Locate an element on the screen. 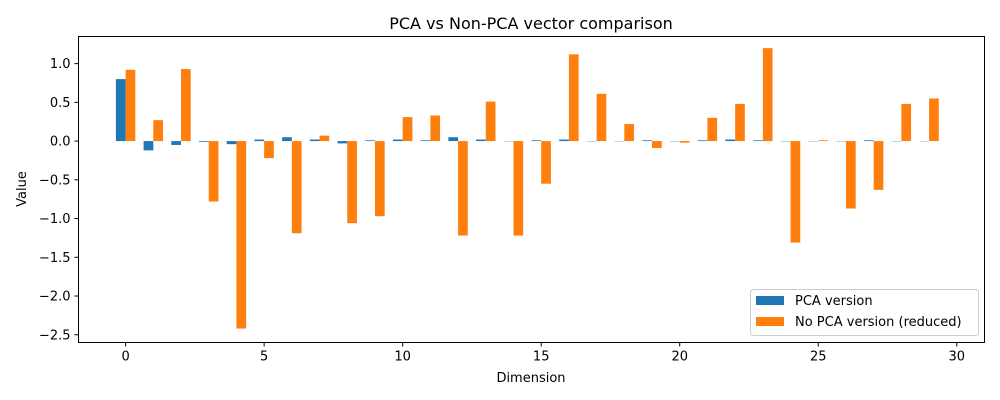  y-axis-ticks: −2.5 −2.0 −1.5 −1.0 −0.5 0.0 0.5 1.0 is located at coordinates (59, 200).